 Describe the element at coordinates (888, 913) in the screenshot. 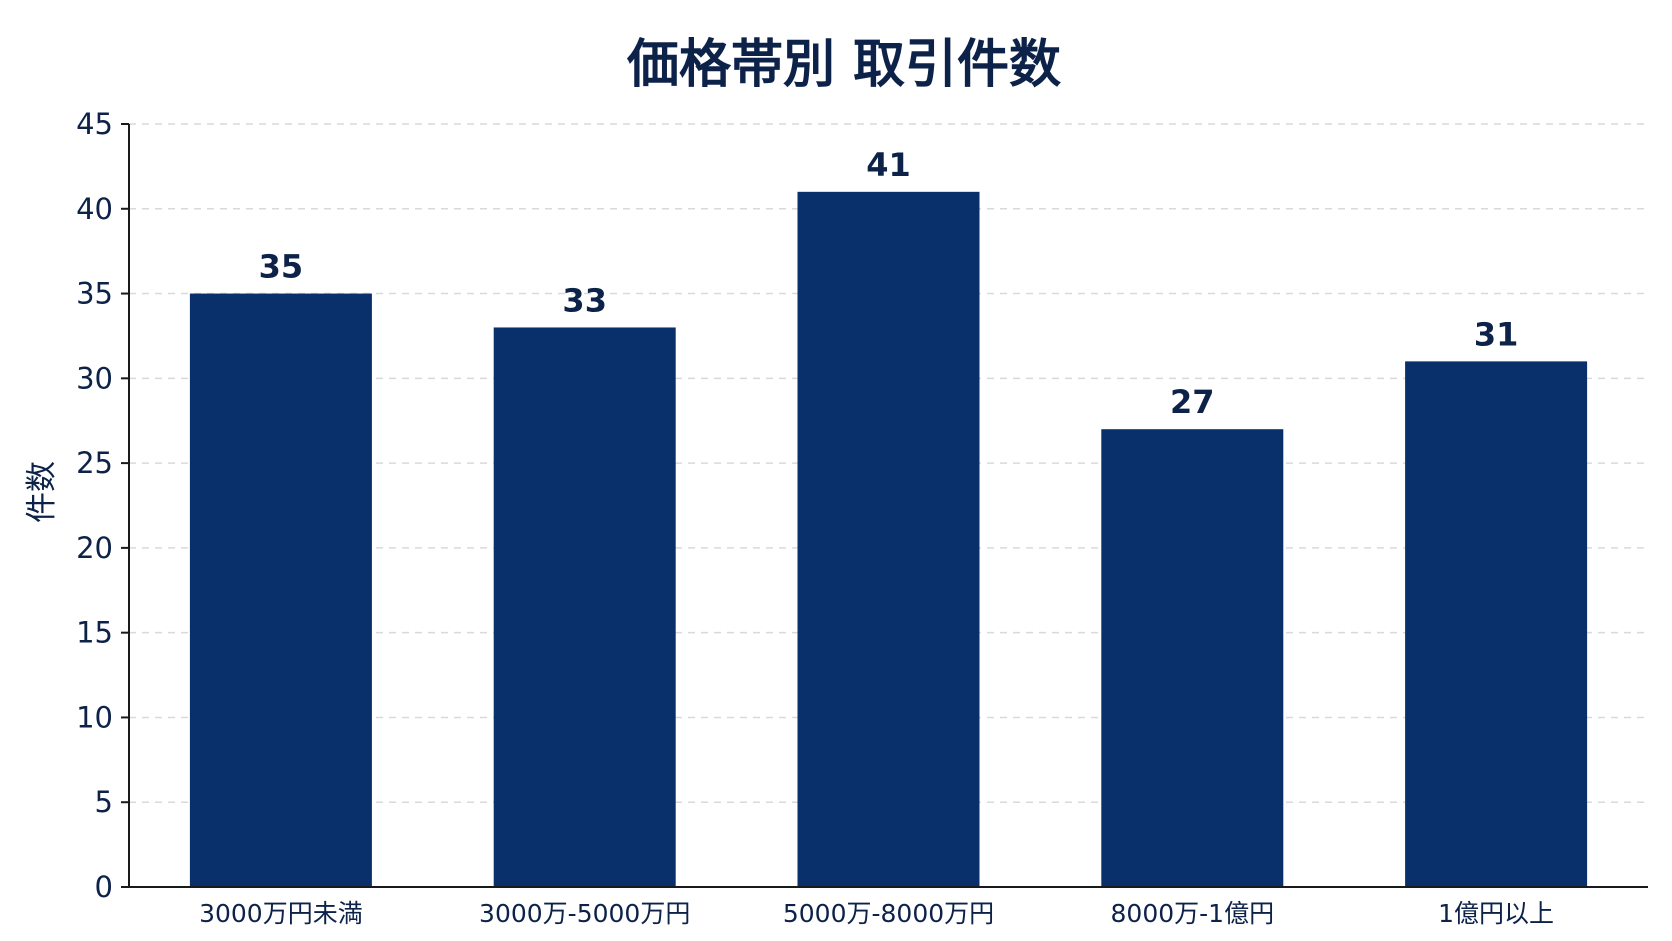

I see `x-tick-label: 5000万-8000万円` at that location.